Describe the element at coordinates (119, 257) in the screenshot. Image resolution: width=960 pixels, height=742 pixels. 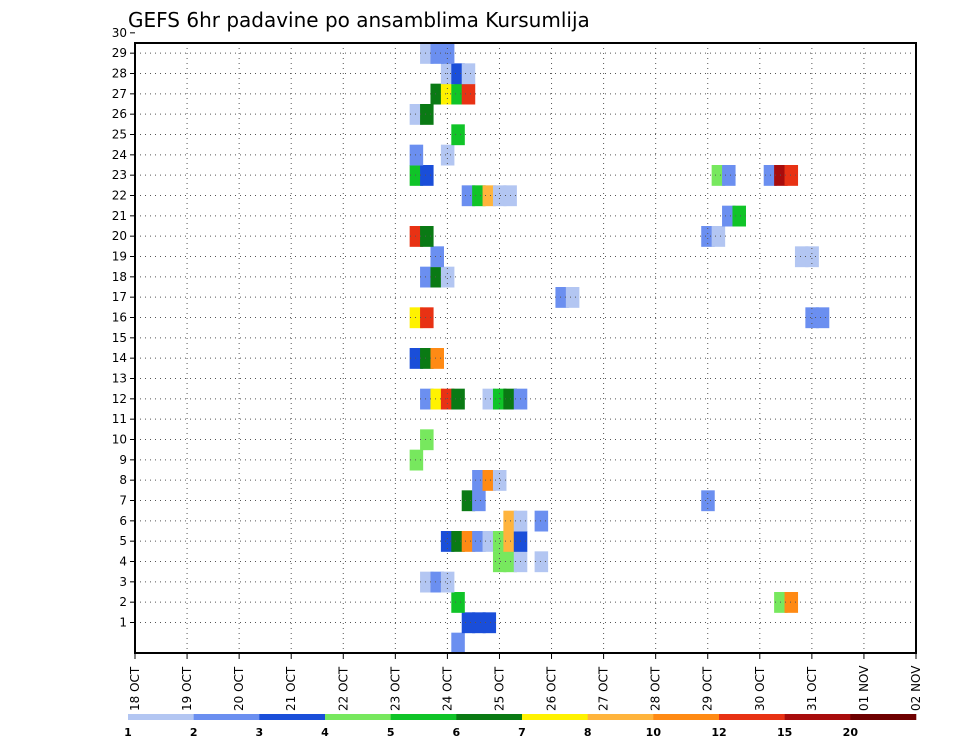
I see `y-tick-label: 19` at that location.